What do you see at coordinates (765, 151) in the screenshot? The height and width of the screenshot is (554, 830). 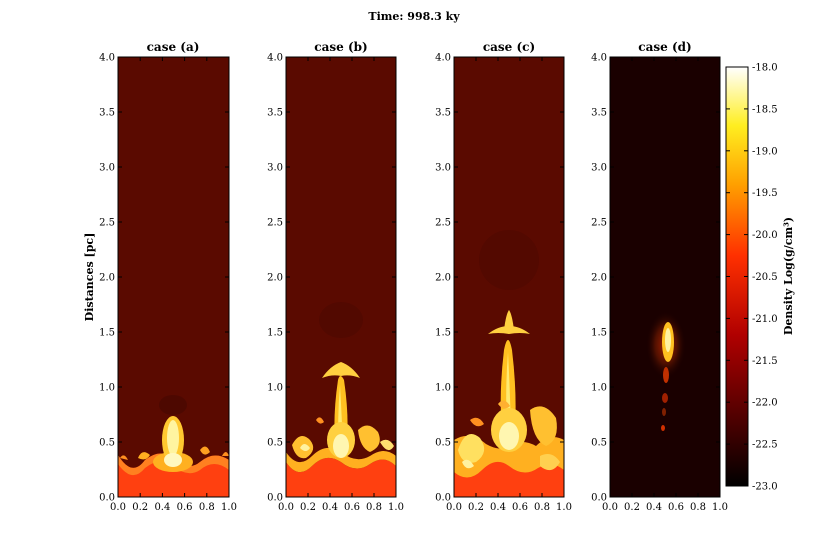 I see `colorbar-tick-label: -19.0` at bounding box center [765, 151].